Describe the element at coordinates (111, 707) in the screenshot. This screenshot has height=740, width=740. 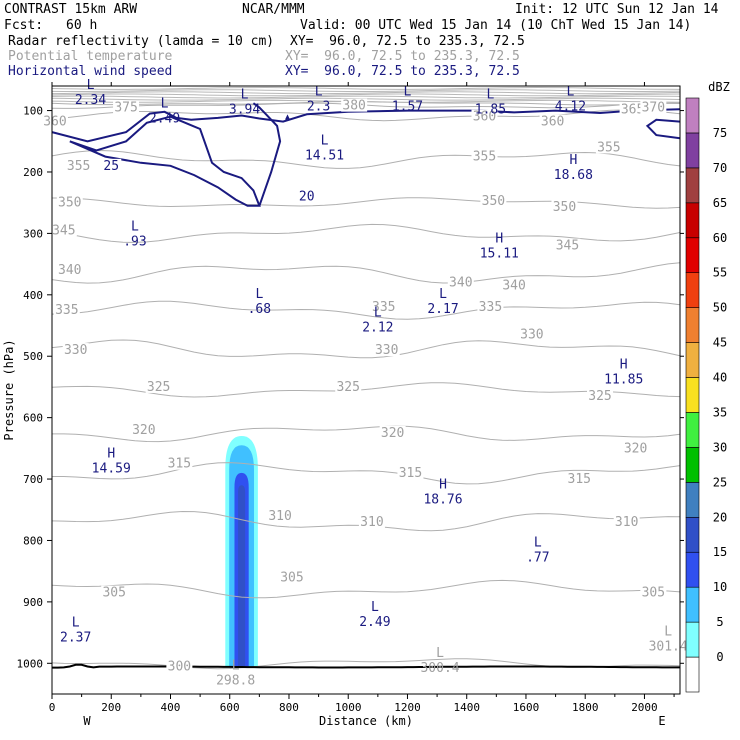
I see `x-tick-label-1: 200` at that location.